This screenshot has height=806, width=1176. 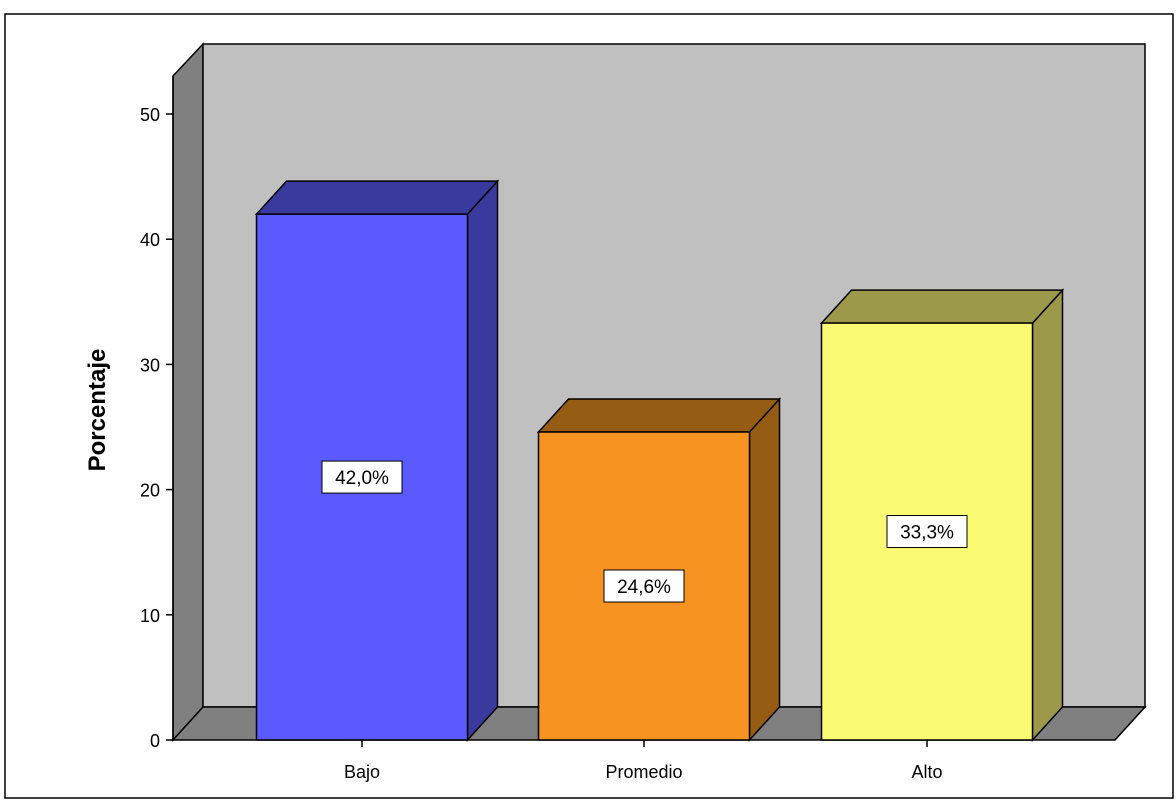 I want to click on data-label-text: 42,0%, so click(x=362, y=478).